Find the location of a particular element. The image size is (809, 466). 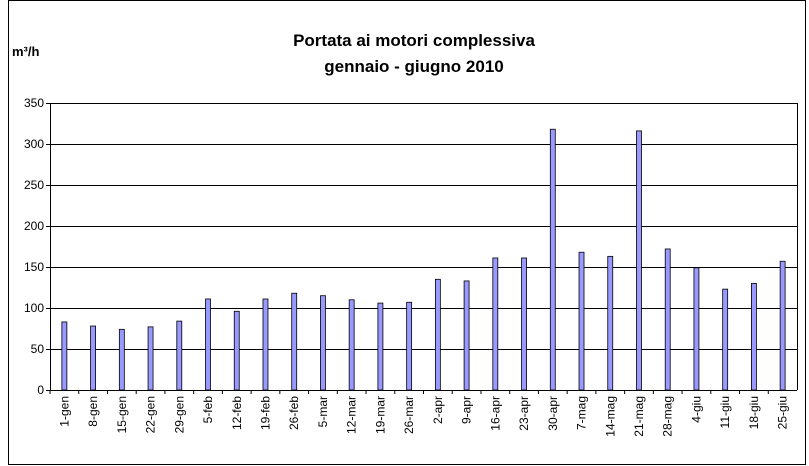

y-tick-label: 250 is located at coordinates (34, 185).